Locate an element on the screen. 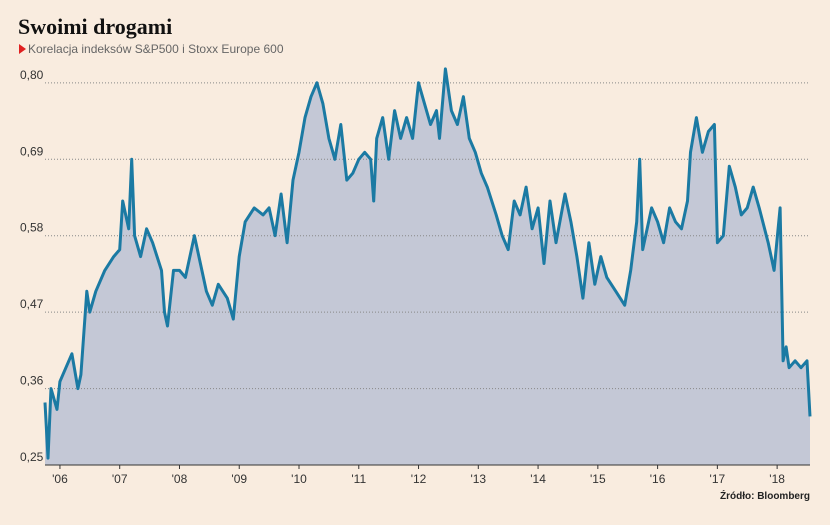 The image size is (830, 525). y-tick-label: 0,25 is located at coordinates (32, 457).